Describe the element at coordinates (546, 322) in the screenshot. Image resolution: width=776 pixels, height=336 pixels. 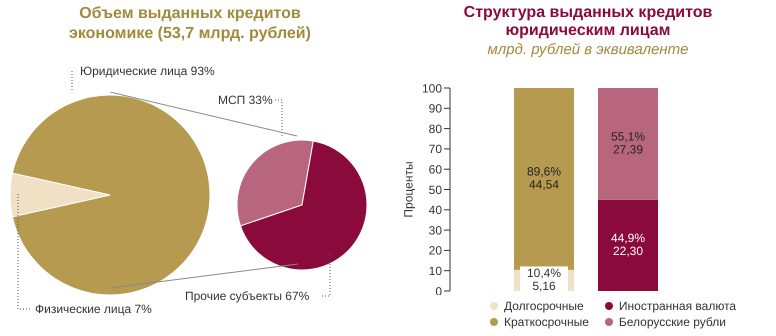
I see `legend-label: Краткосрочные` at that location.